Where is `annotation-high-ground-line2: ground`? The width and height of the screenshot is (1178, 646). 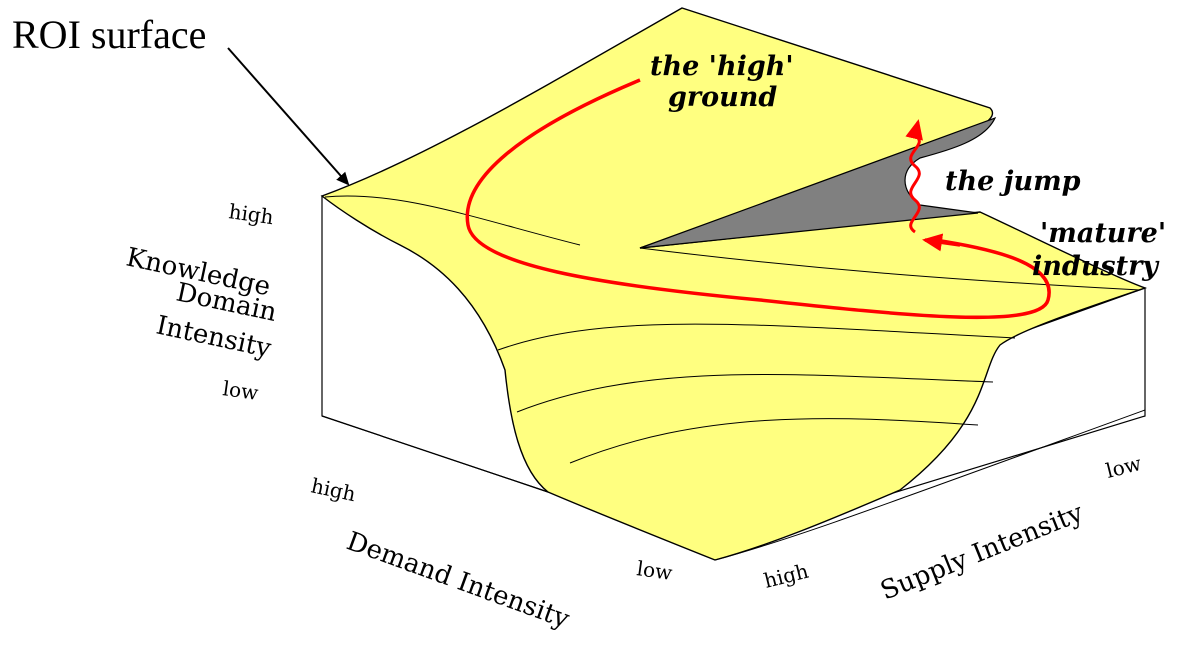
annotation-high-ground-line2: ground is located at coordinates (722, 97).